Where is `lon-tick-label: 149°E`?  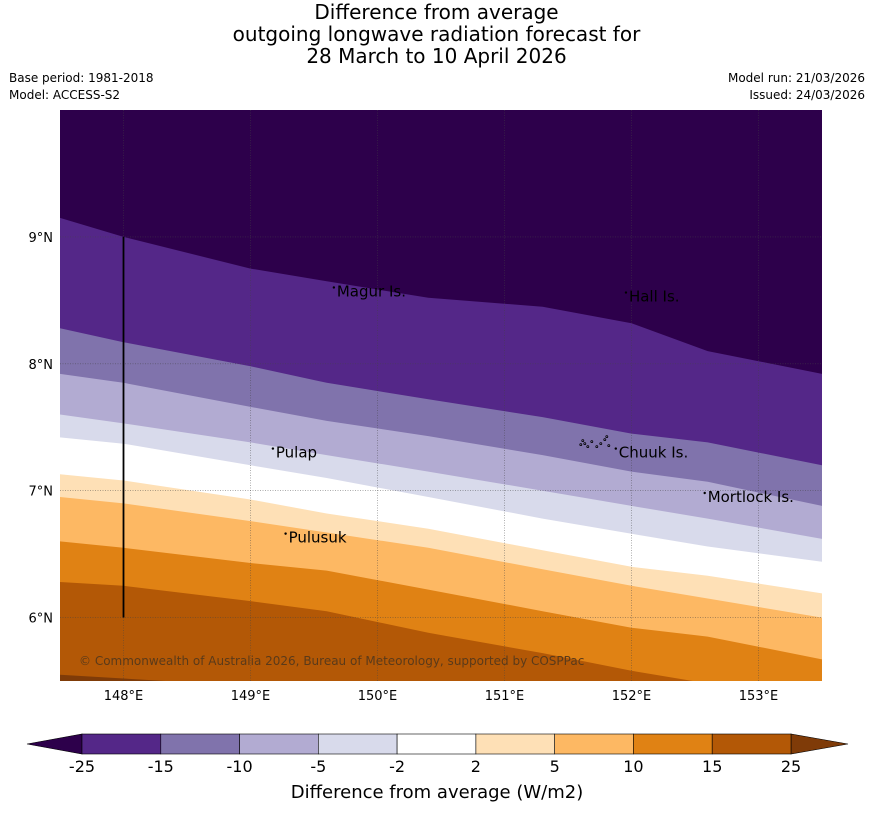 lon-tick-label: 149°E is located at coordinates (251, 696).